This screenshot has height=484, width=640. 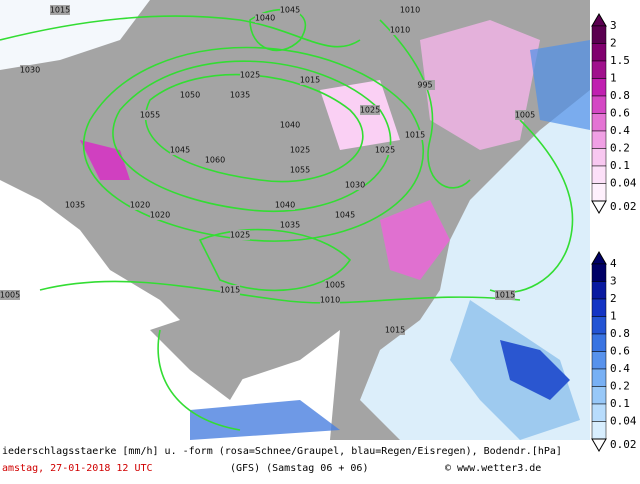 I want to click on footer-credit: © www.wetter3.de, so click(x=493, y=468).